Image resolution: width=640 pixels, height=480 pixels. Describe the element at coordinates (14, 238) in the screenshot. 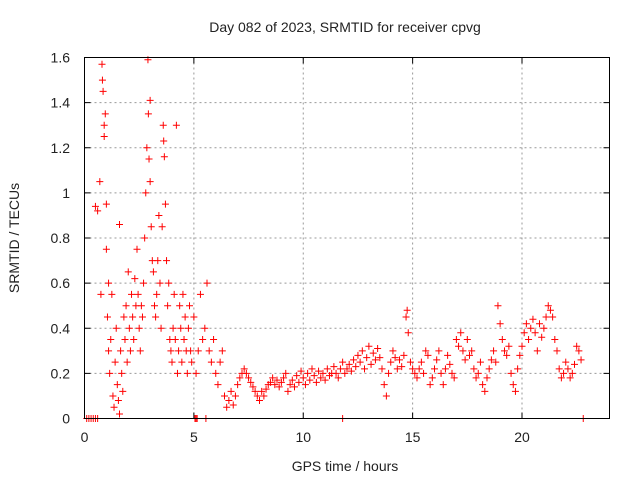

I see `y-axis-label: SRMTID / TECUs` at that location.